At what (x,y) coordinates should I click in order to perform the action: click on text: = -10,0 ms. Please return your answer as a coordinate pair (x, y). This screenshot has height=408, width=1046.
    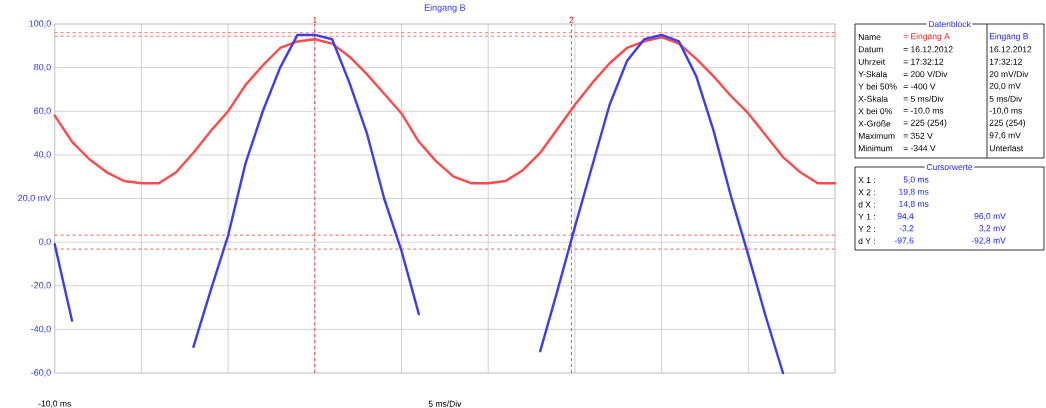
    Looking at the image, I should click on (923, 111).